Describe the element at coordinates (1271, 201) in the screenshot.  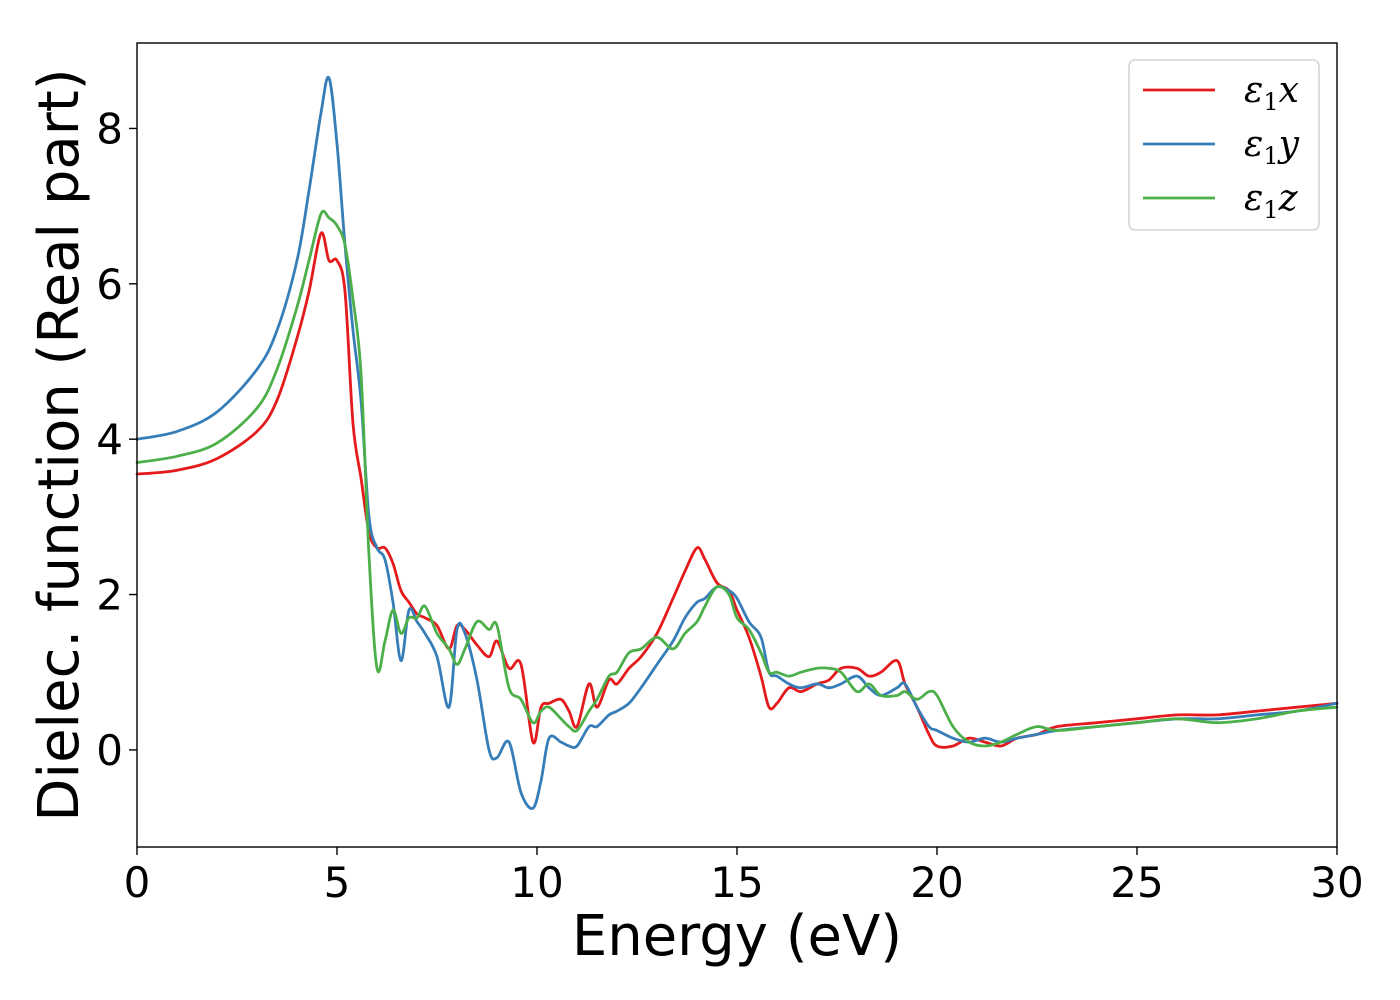
I see `legend-label-z: ε1z` at that location.